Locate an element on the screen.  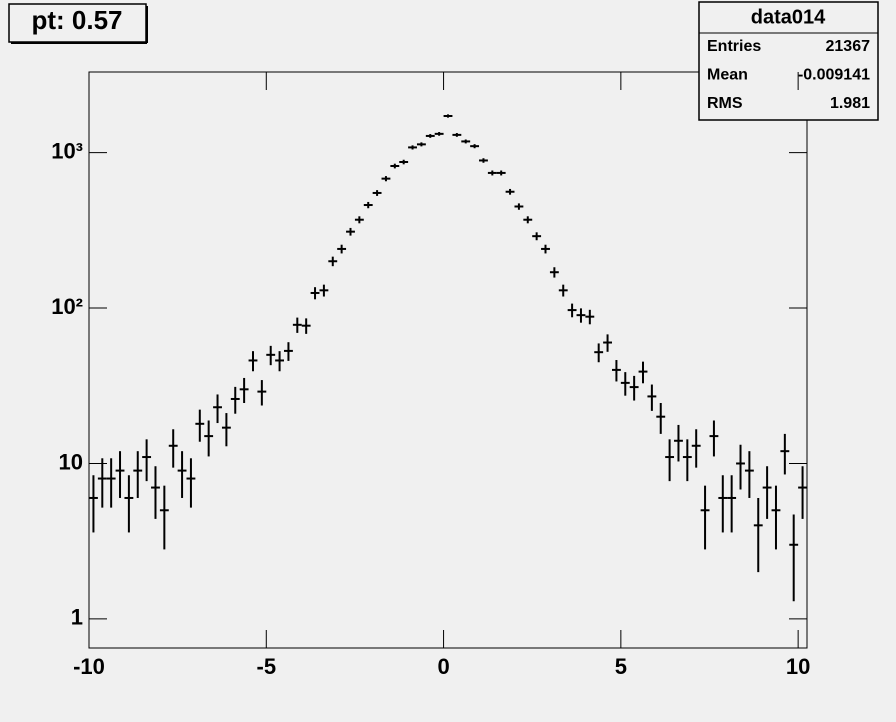
stats-value: 21367 is located at coordinates (848, 46).